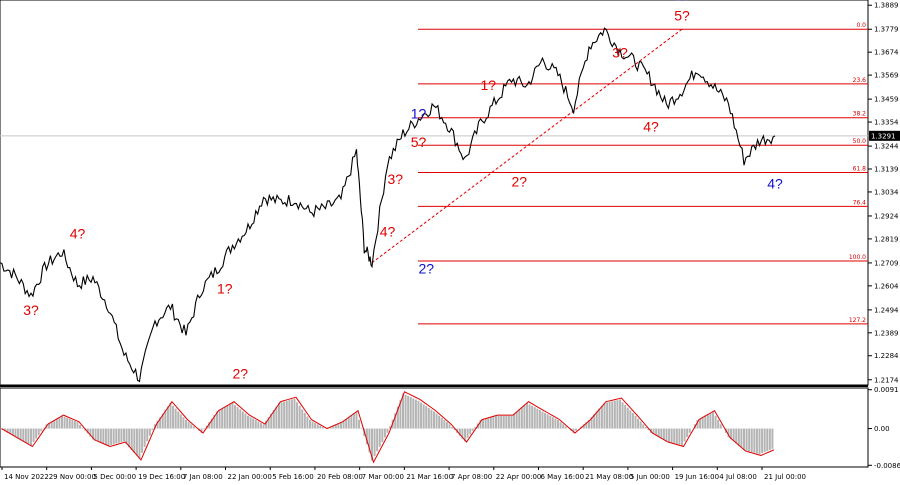  What do you see at coordinates (886, 147) in the screenshot?
I see `y-tick-label: 1.3244` at bounding box center [886, 147].